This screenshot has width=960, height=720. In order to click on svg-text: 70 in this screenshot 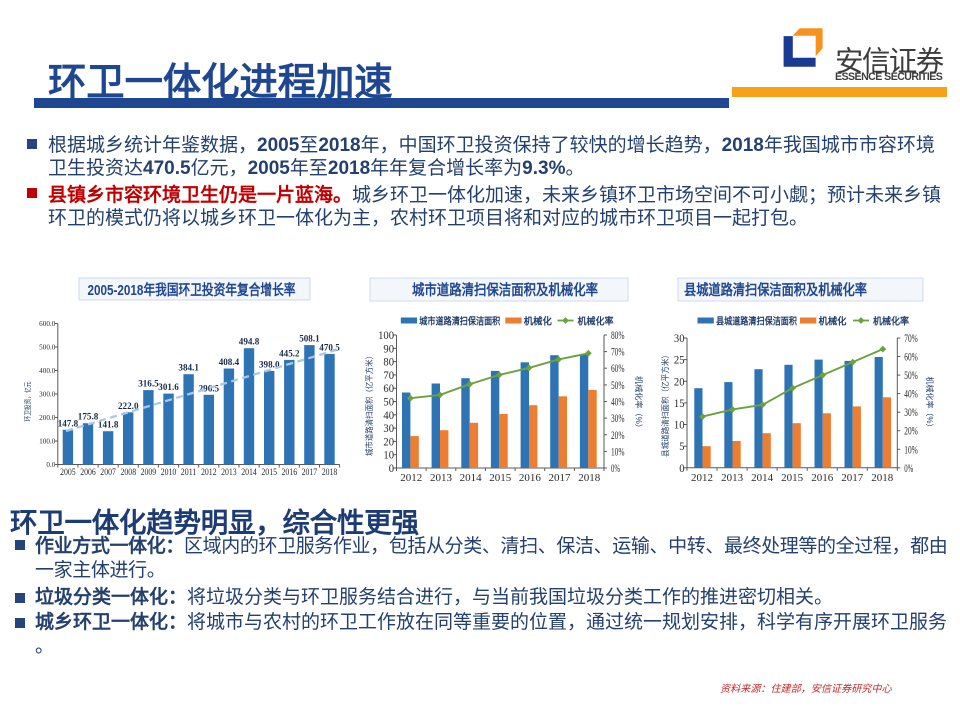, I will do `click(388, 375)`.